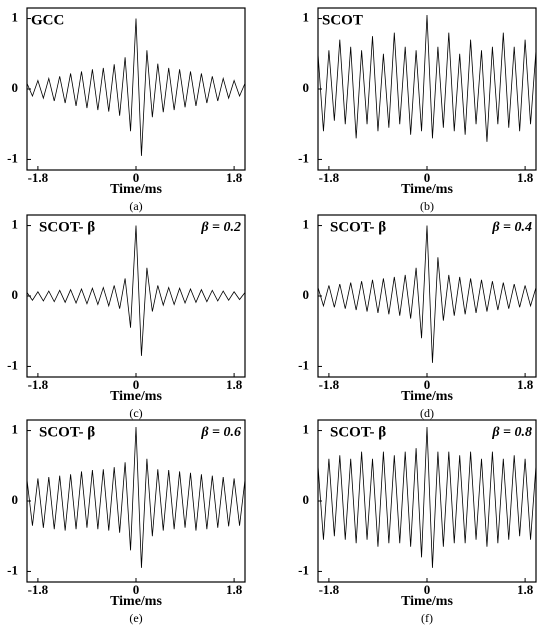  I want to click on panel: 1 0 -1 -1.8 0 1.8 Time/ms (c) SCOT- β β = 0.2, so click(126, 317).